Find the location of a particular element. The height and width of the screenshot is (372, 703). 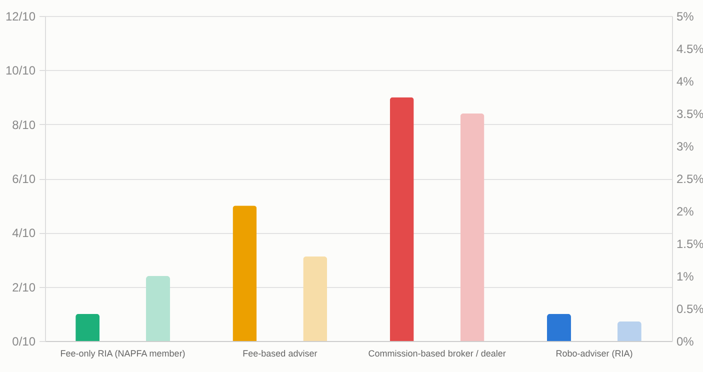

y2-tick-label: 1.5% is located at coordinates (689, 244).